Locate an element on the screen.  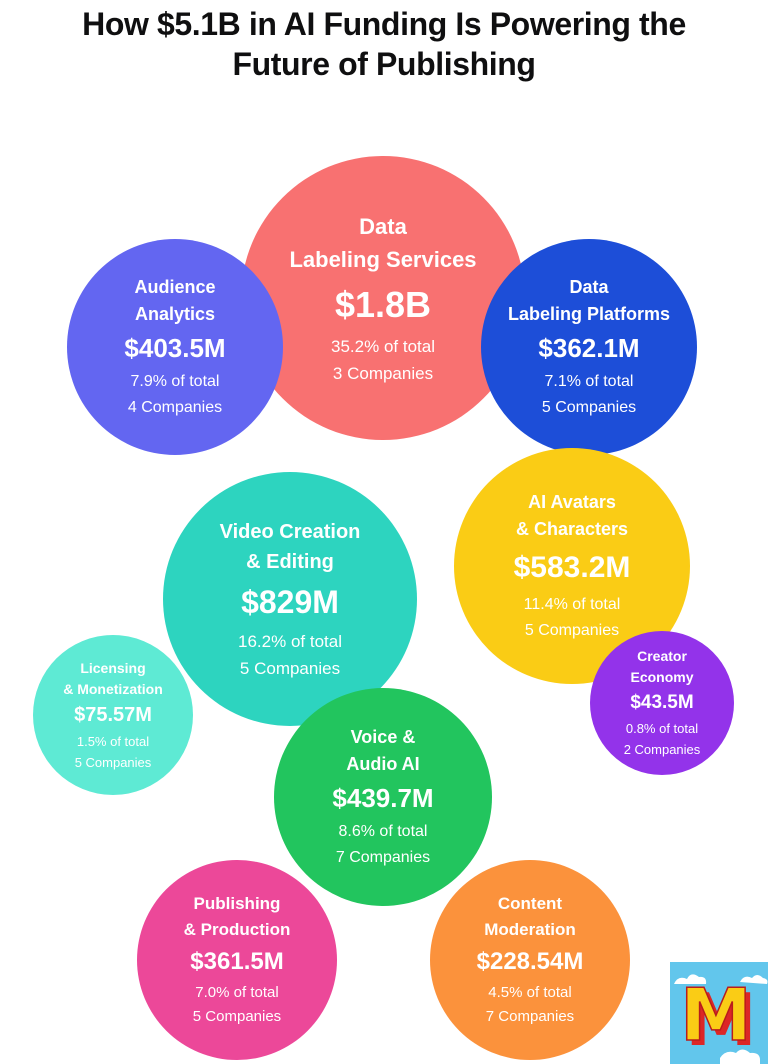
bubble-label-line: Video Creation is located at coordinates (290, 531).